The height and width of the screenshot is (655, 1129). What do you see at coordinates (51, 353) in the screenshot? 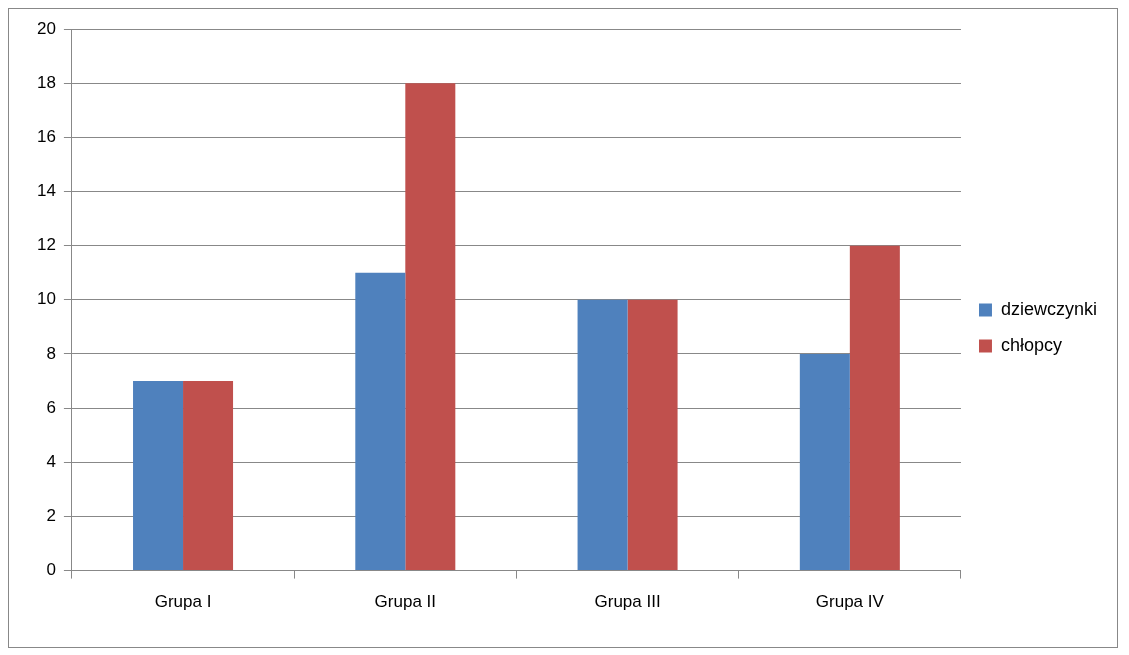
I see `y-tick-label: 8` at bounding box center [51, 353].